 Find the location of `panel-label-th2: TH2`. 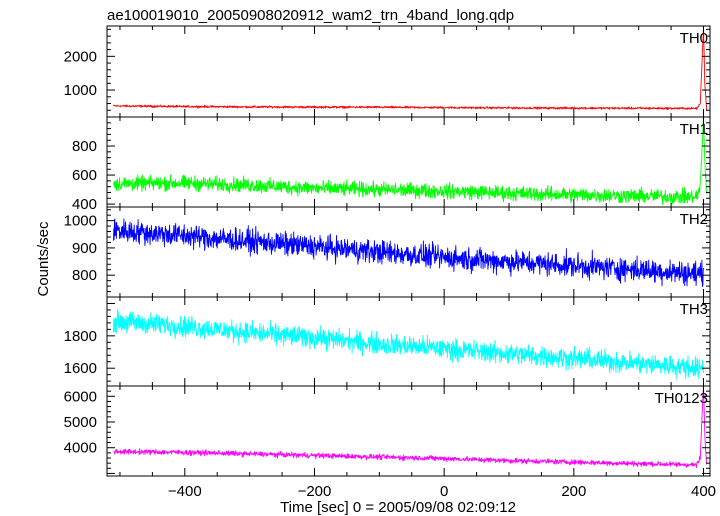

panel-label-th2: TH2 is located at coordinates (694, 219).